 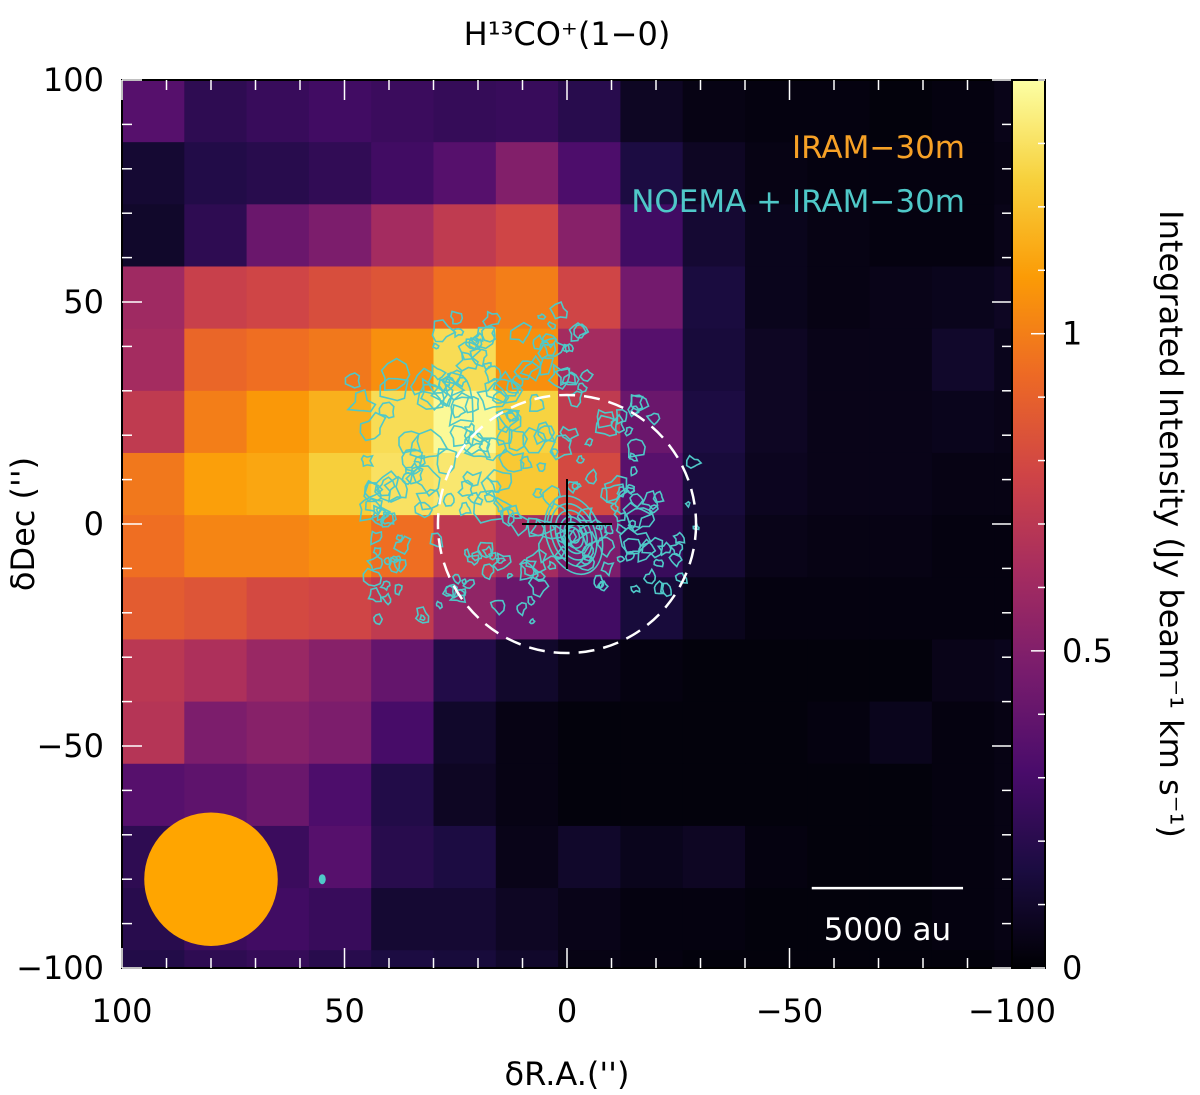 I want to click on x-tick-label: 100, so click(x=121, y=1011).